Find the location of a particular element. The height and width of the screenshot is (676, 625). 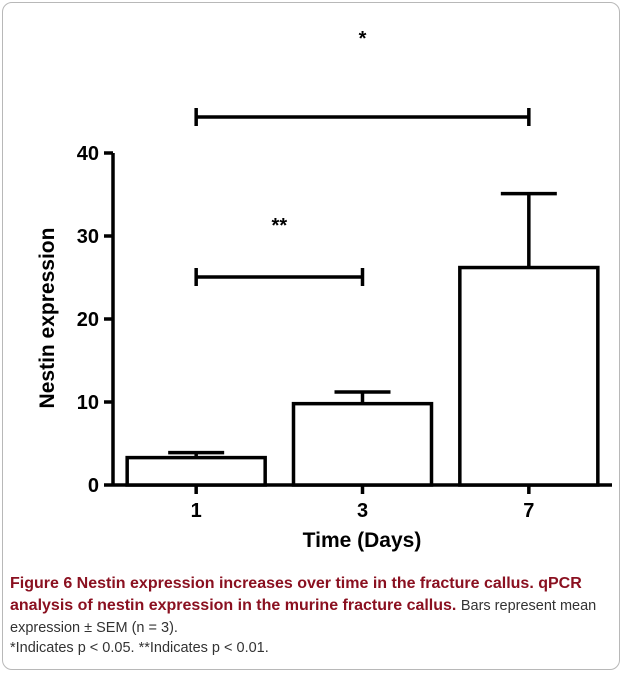

x-tick-label: 7 is located at coordinates (528, 511).